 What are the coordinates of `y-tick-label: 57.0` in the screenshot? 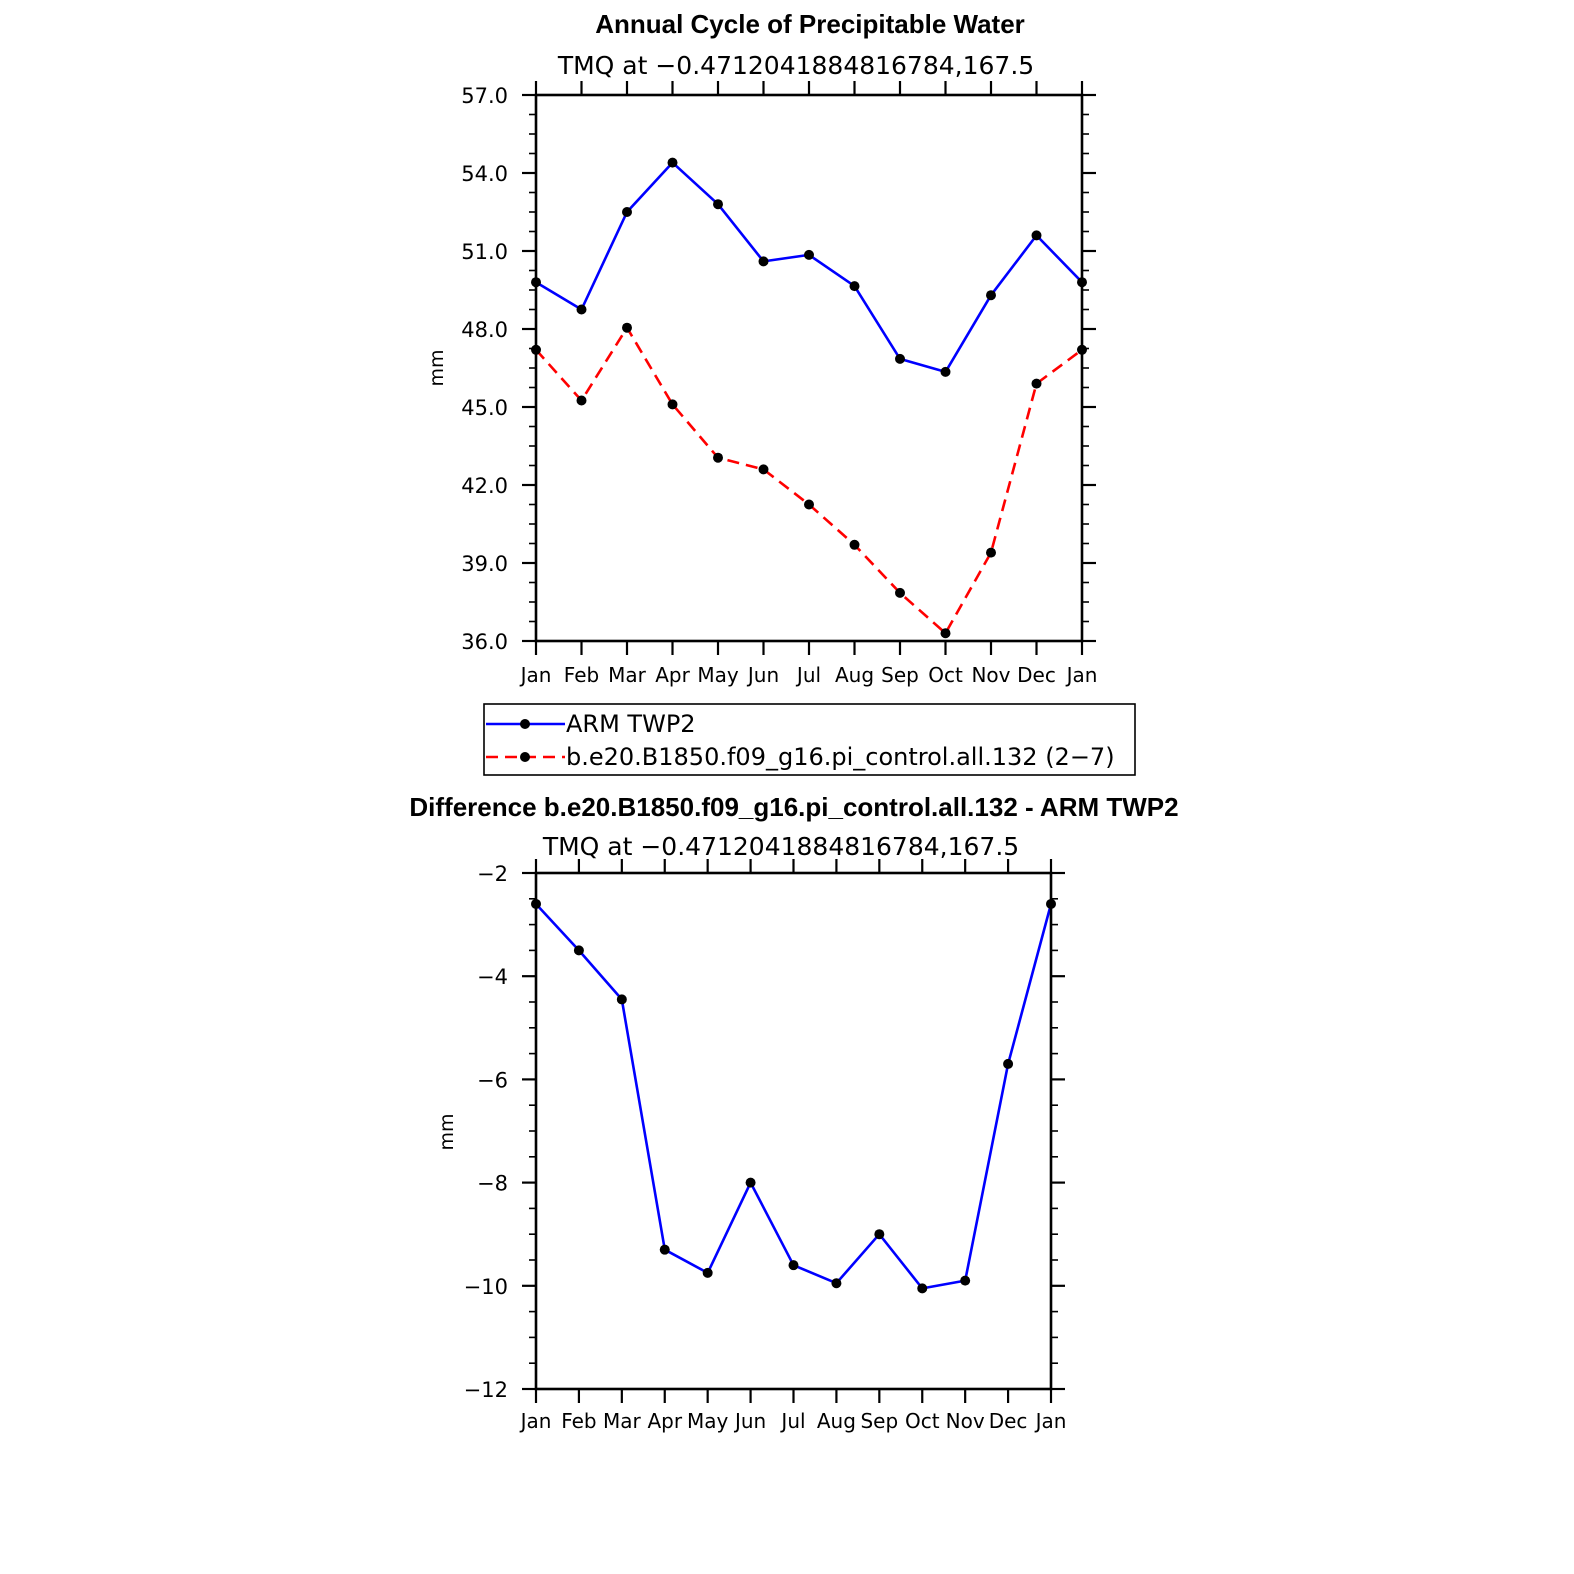 It's located at (484, 96).